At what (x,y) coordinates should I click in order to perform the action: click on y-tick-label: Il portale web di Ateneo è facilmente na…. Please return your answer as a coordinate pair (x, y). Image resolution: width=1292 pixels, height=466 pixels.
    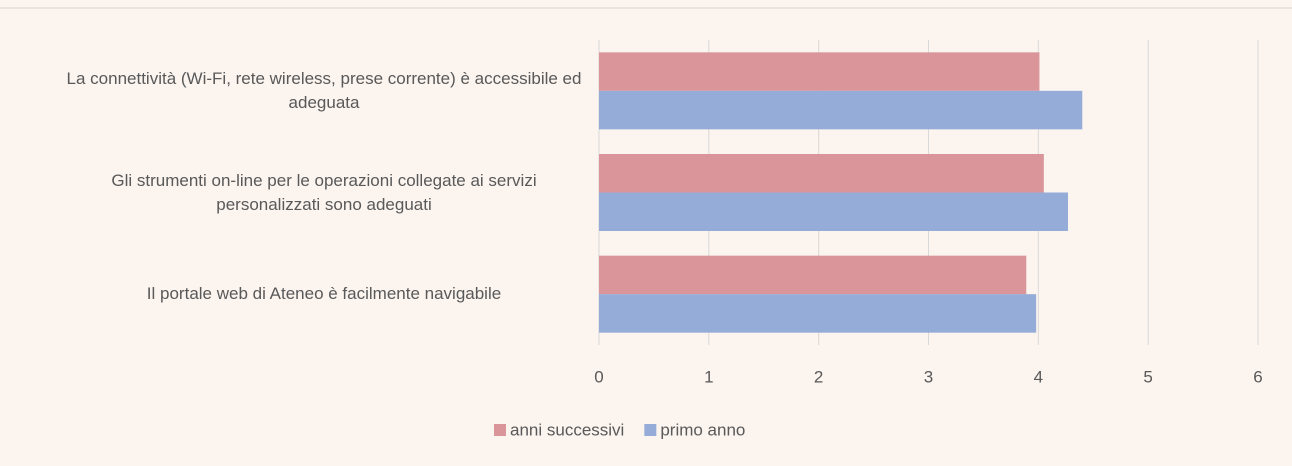
    Looking at the image, I should click on (324, 294).